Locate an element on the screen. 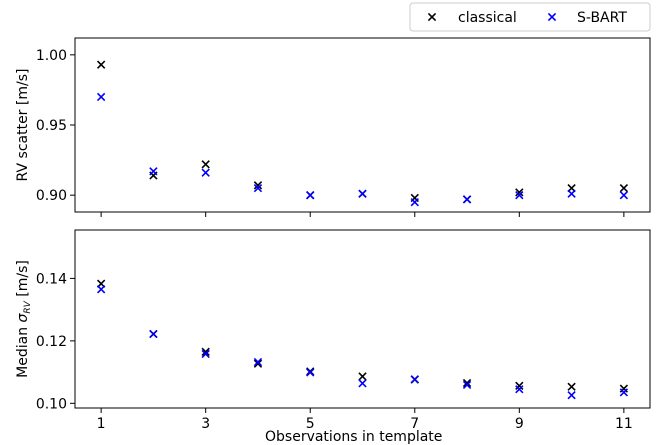 Image resolution: width=665 pixels, height=445 pixels. bottom-y-label-symbol: σ is located at coordinates (23, 317).